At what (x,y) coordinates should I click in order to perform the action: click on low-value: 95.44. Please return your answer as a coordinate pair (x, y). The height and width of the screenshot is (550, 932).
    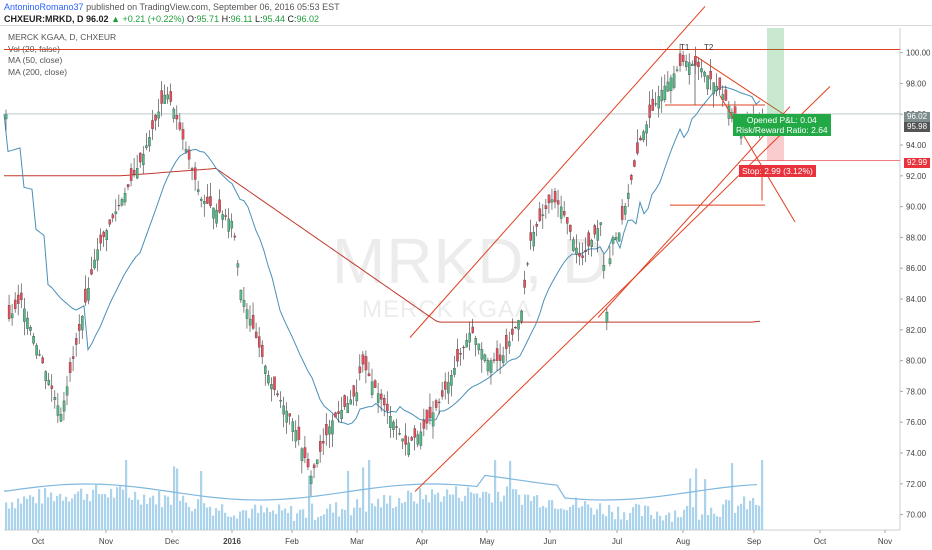
    Looking at the image, I should click on (274, 19).